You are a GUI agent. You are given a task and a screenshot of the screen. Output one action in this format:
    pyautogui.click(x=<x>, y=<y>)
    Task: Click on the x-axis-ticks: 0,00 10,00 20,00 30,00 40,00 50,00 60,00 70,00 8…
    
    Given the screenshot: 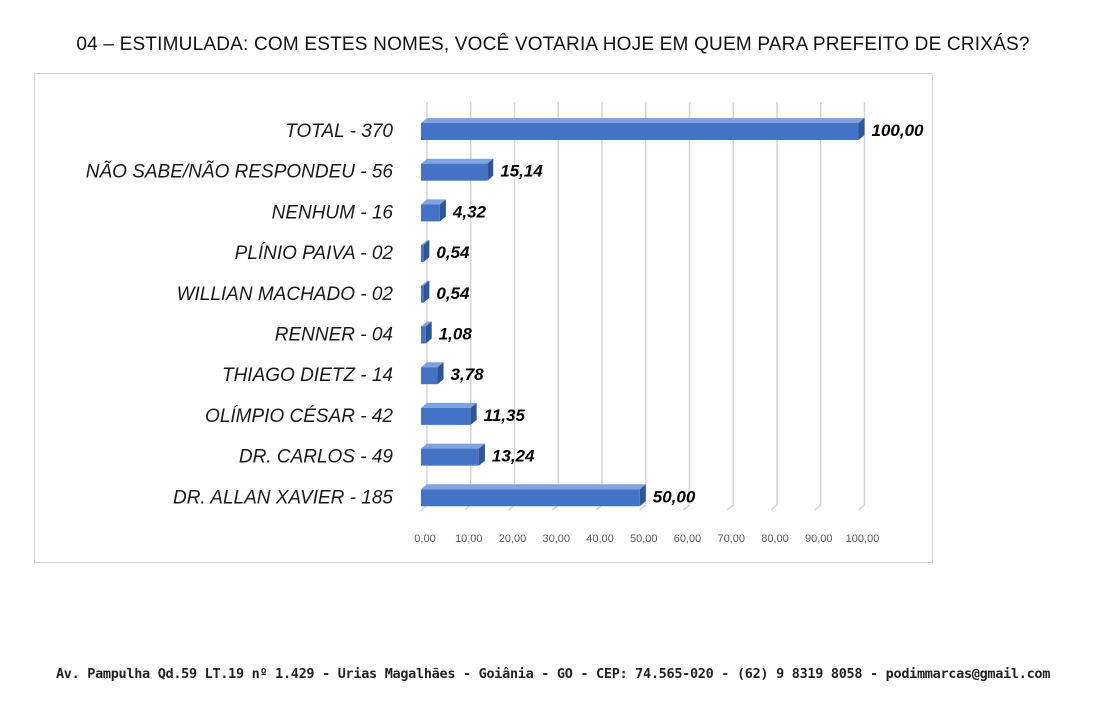 What is the action you would take?
    pyautogui.click(x=646, y=539)
    